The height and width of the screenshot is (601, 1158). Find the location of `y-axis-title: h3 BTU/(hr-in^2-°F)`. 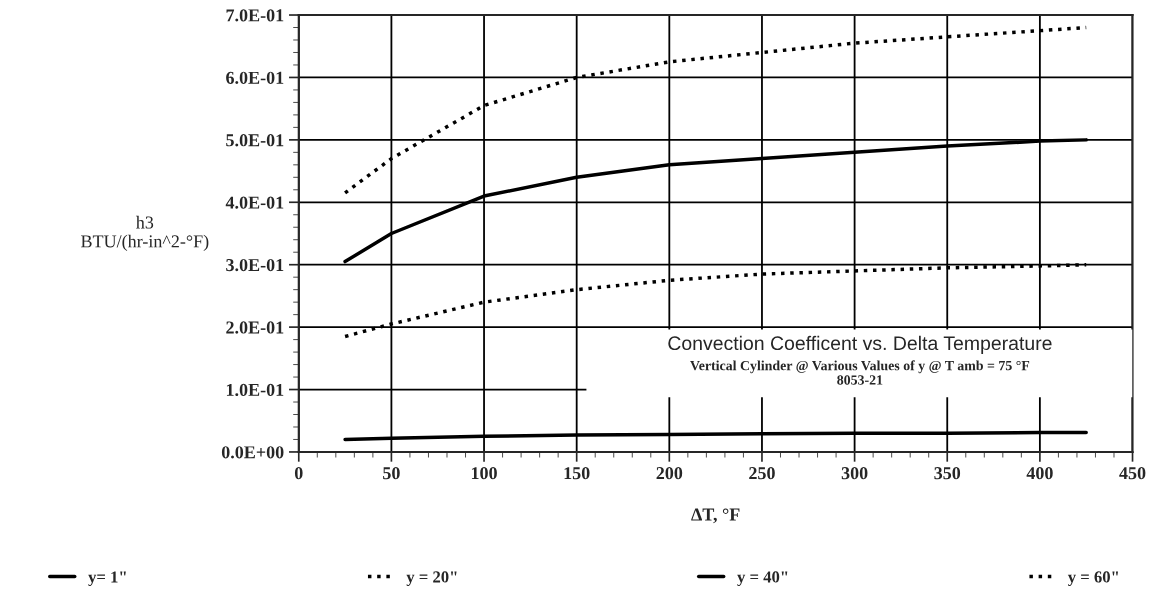

y-axis-title: h3 BTU/(hr-in^2-°F) is located at coordinates (145, 233).